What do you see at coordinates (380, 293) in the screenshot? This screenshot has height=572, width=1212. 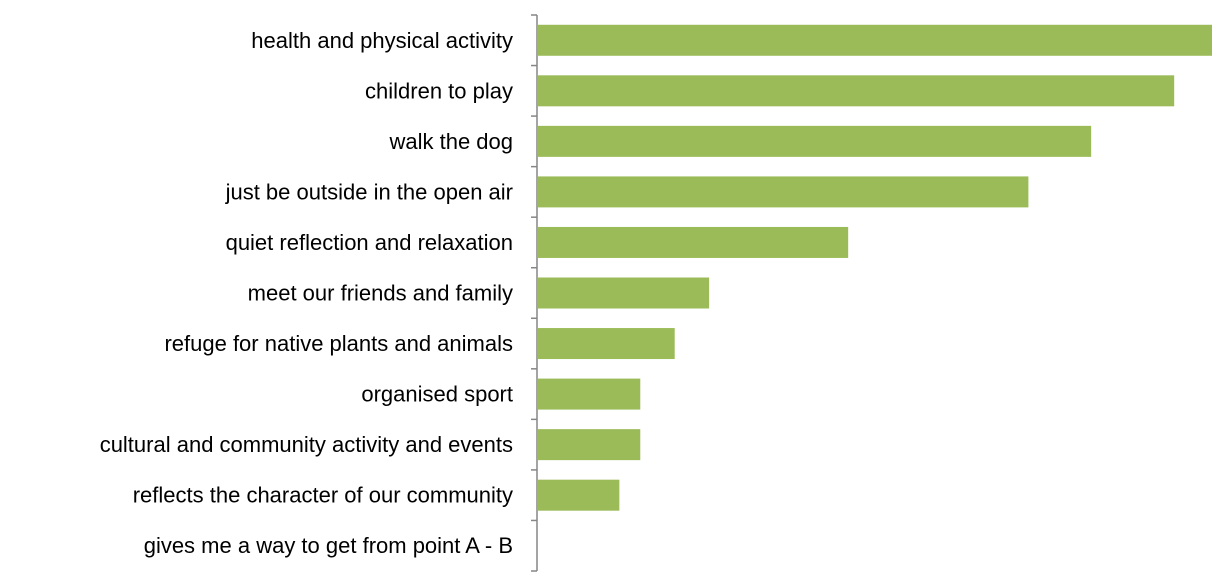 I see `category-label: meet our friends and family` at bounding box center [380, 293].